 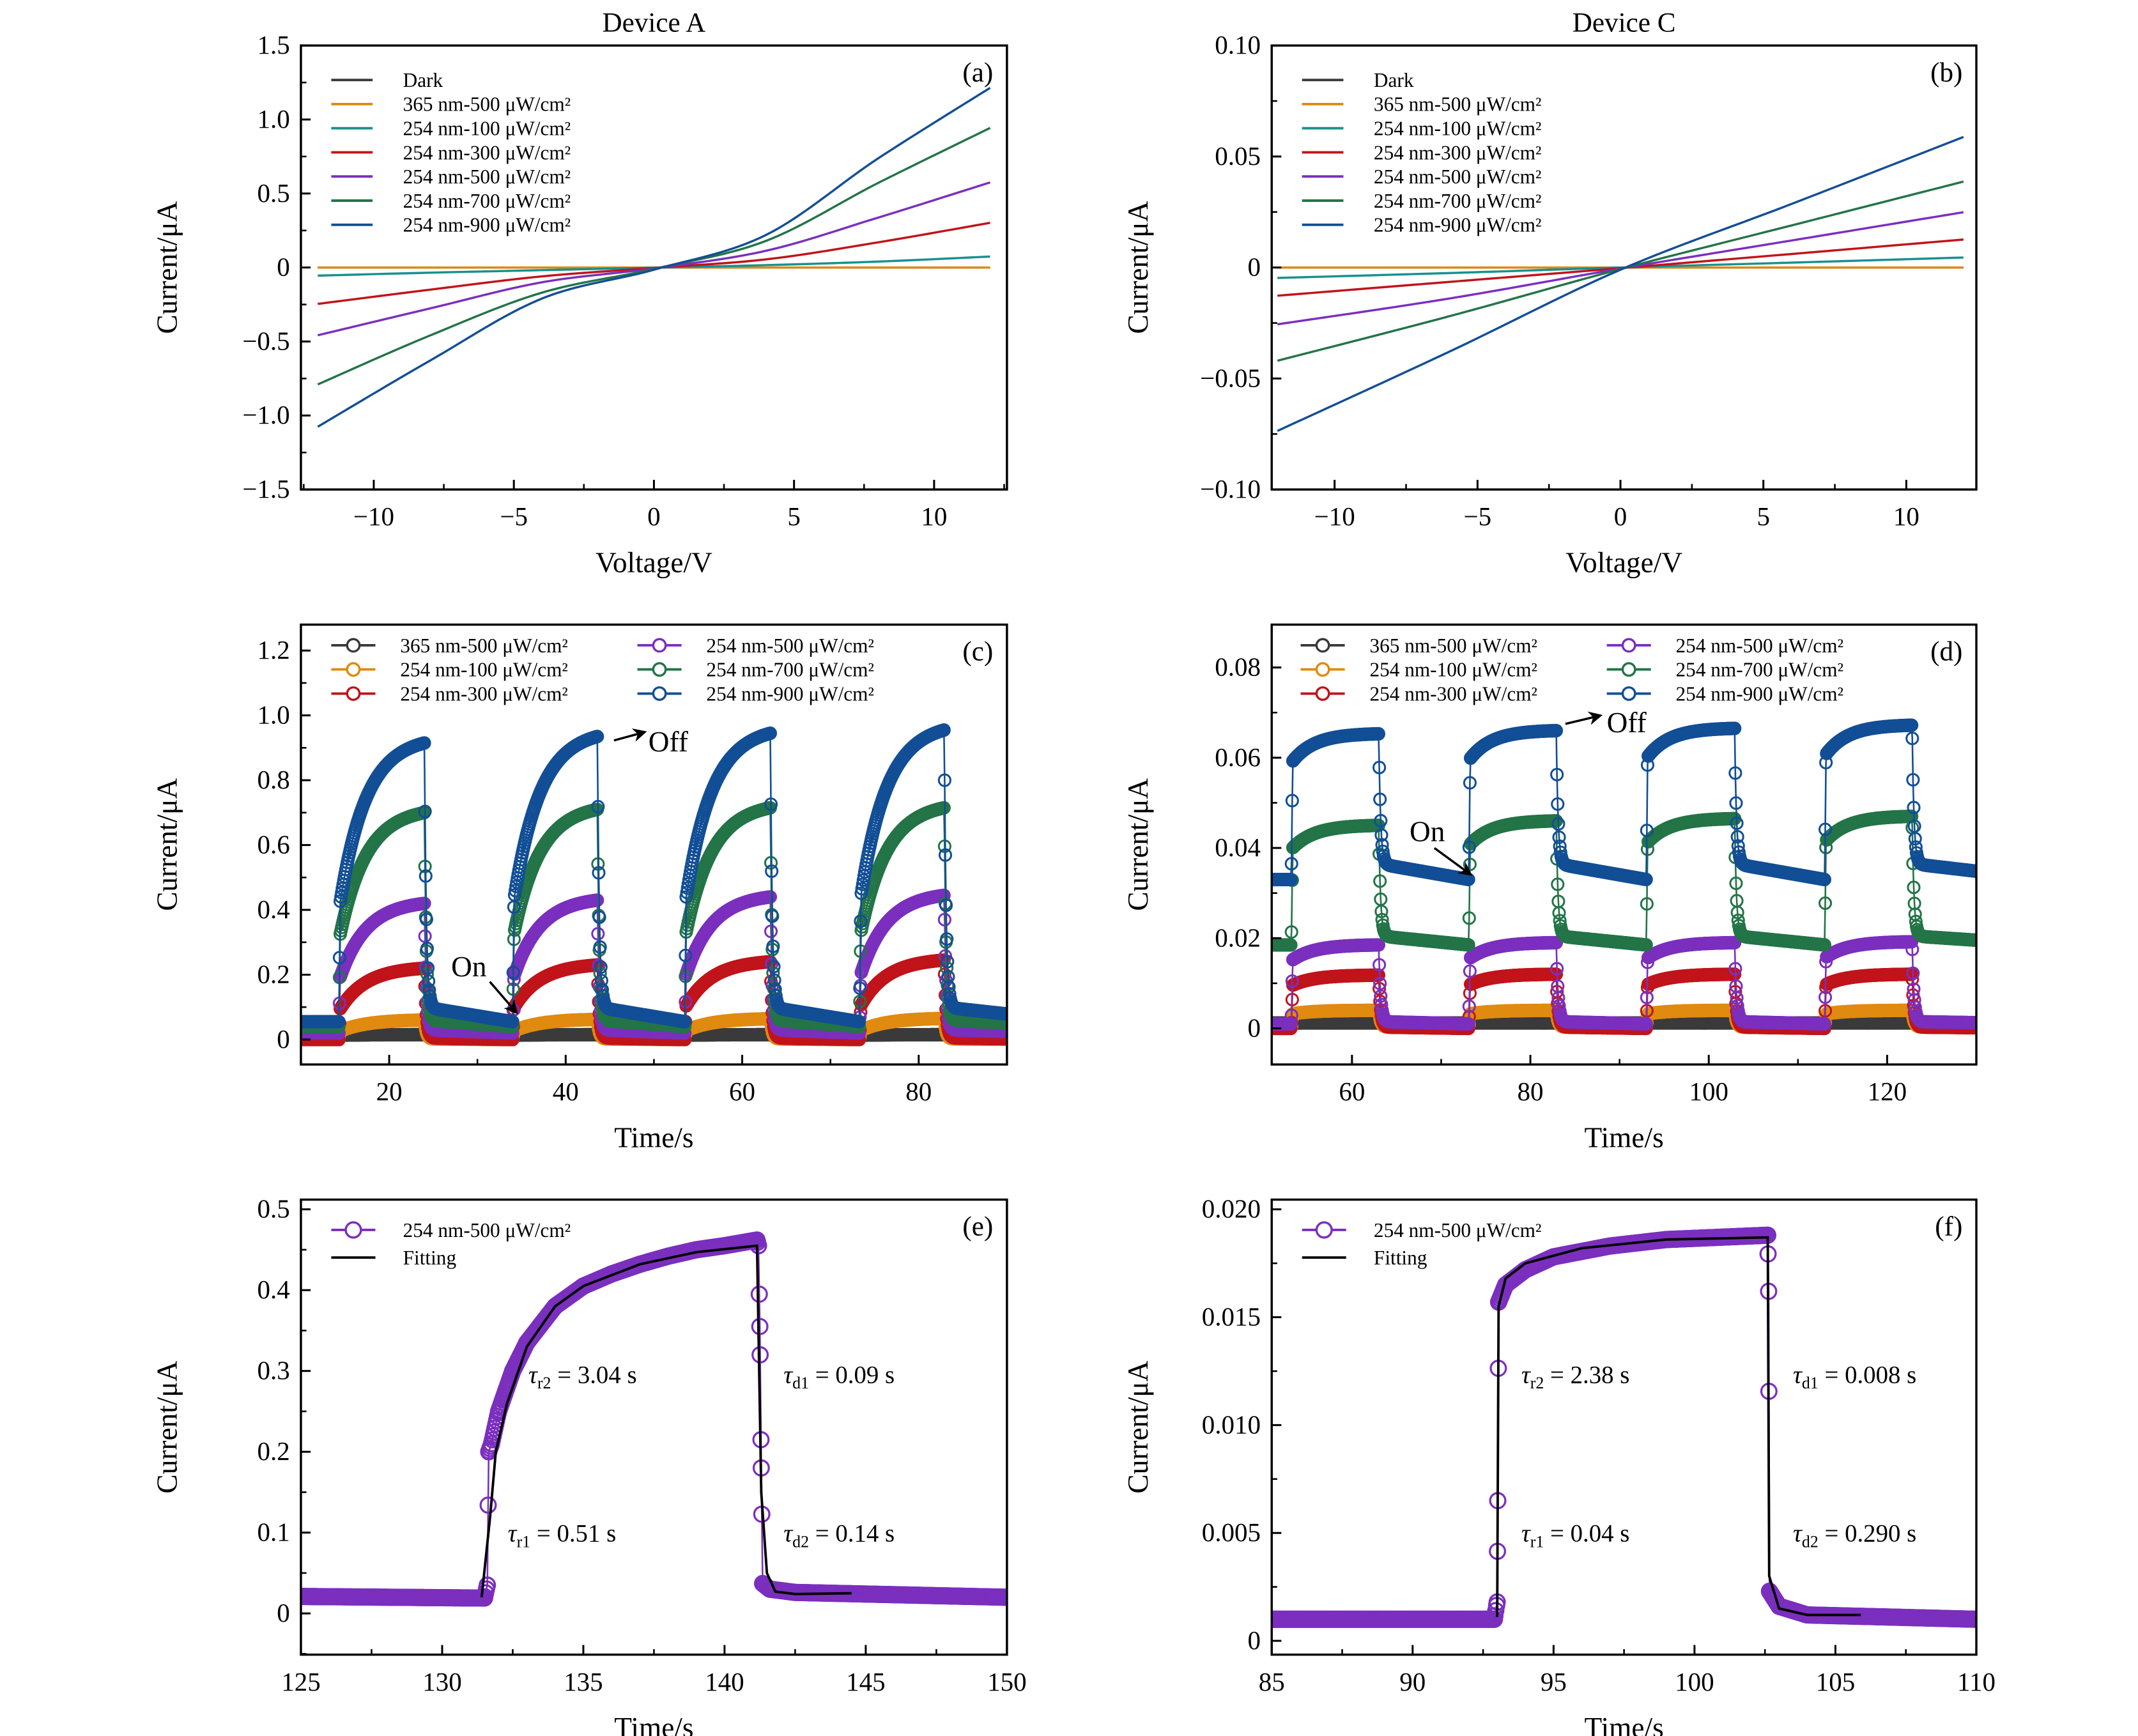 I want to click on y-tick-label-a: 1.5, so click(x=273, y=44).